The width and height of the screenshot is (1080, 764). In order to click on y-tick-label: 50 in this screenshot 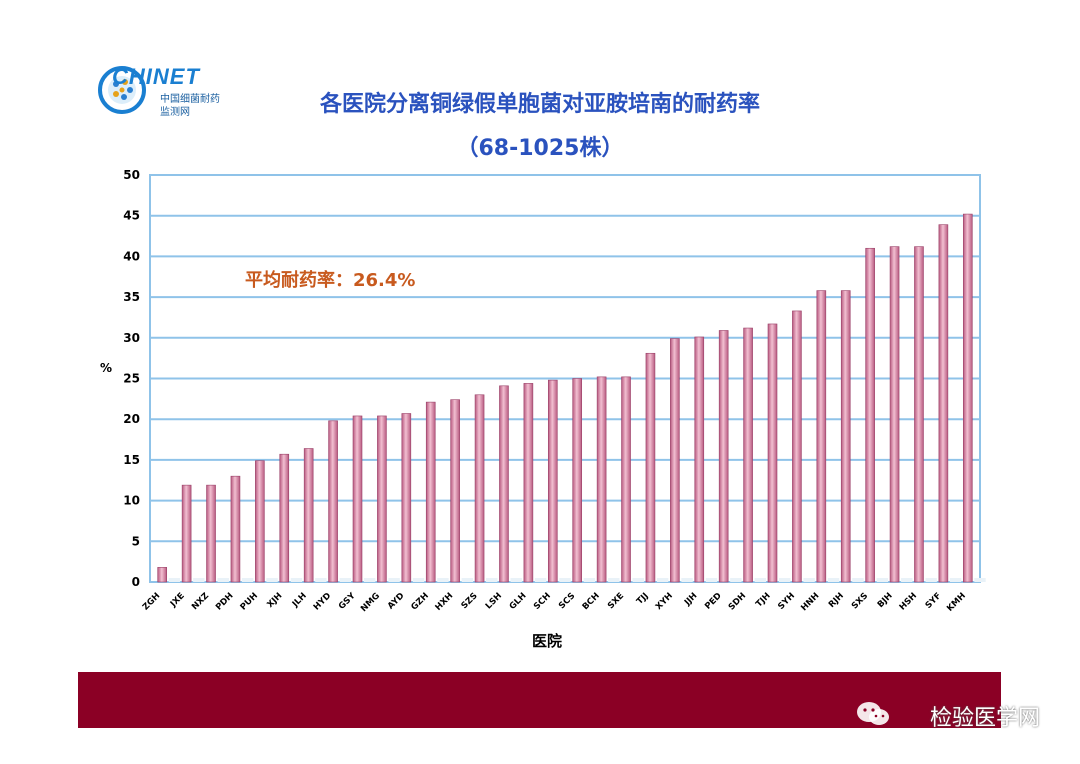, I will do `click(131, 175)`.